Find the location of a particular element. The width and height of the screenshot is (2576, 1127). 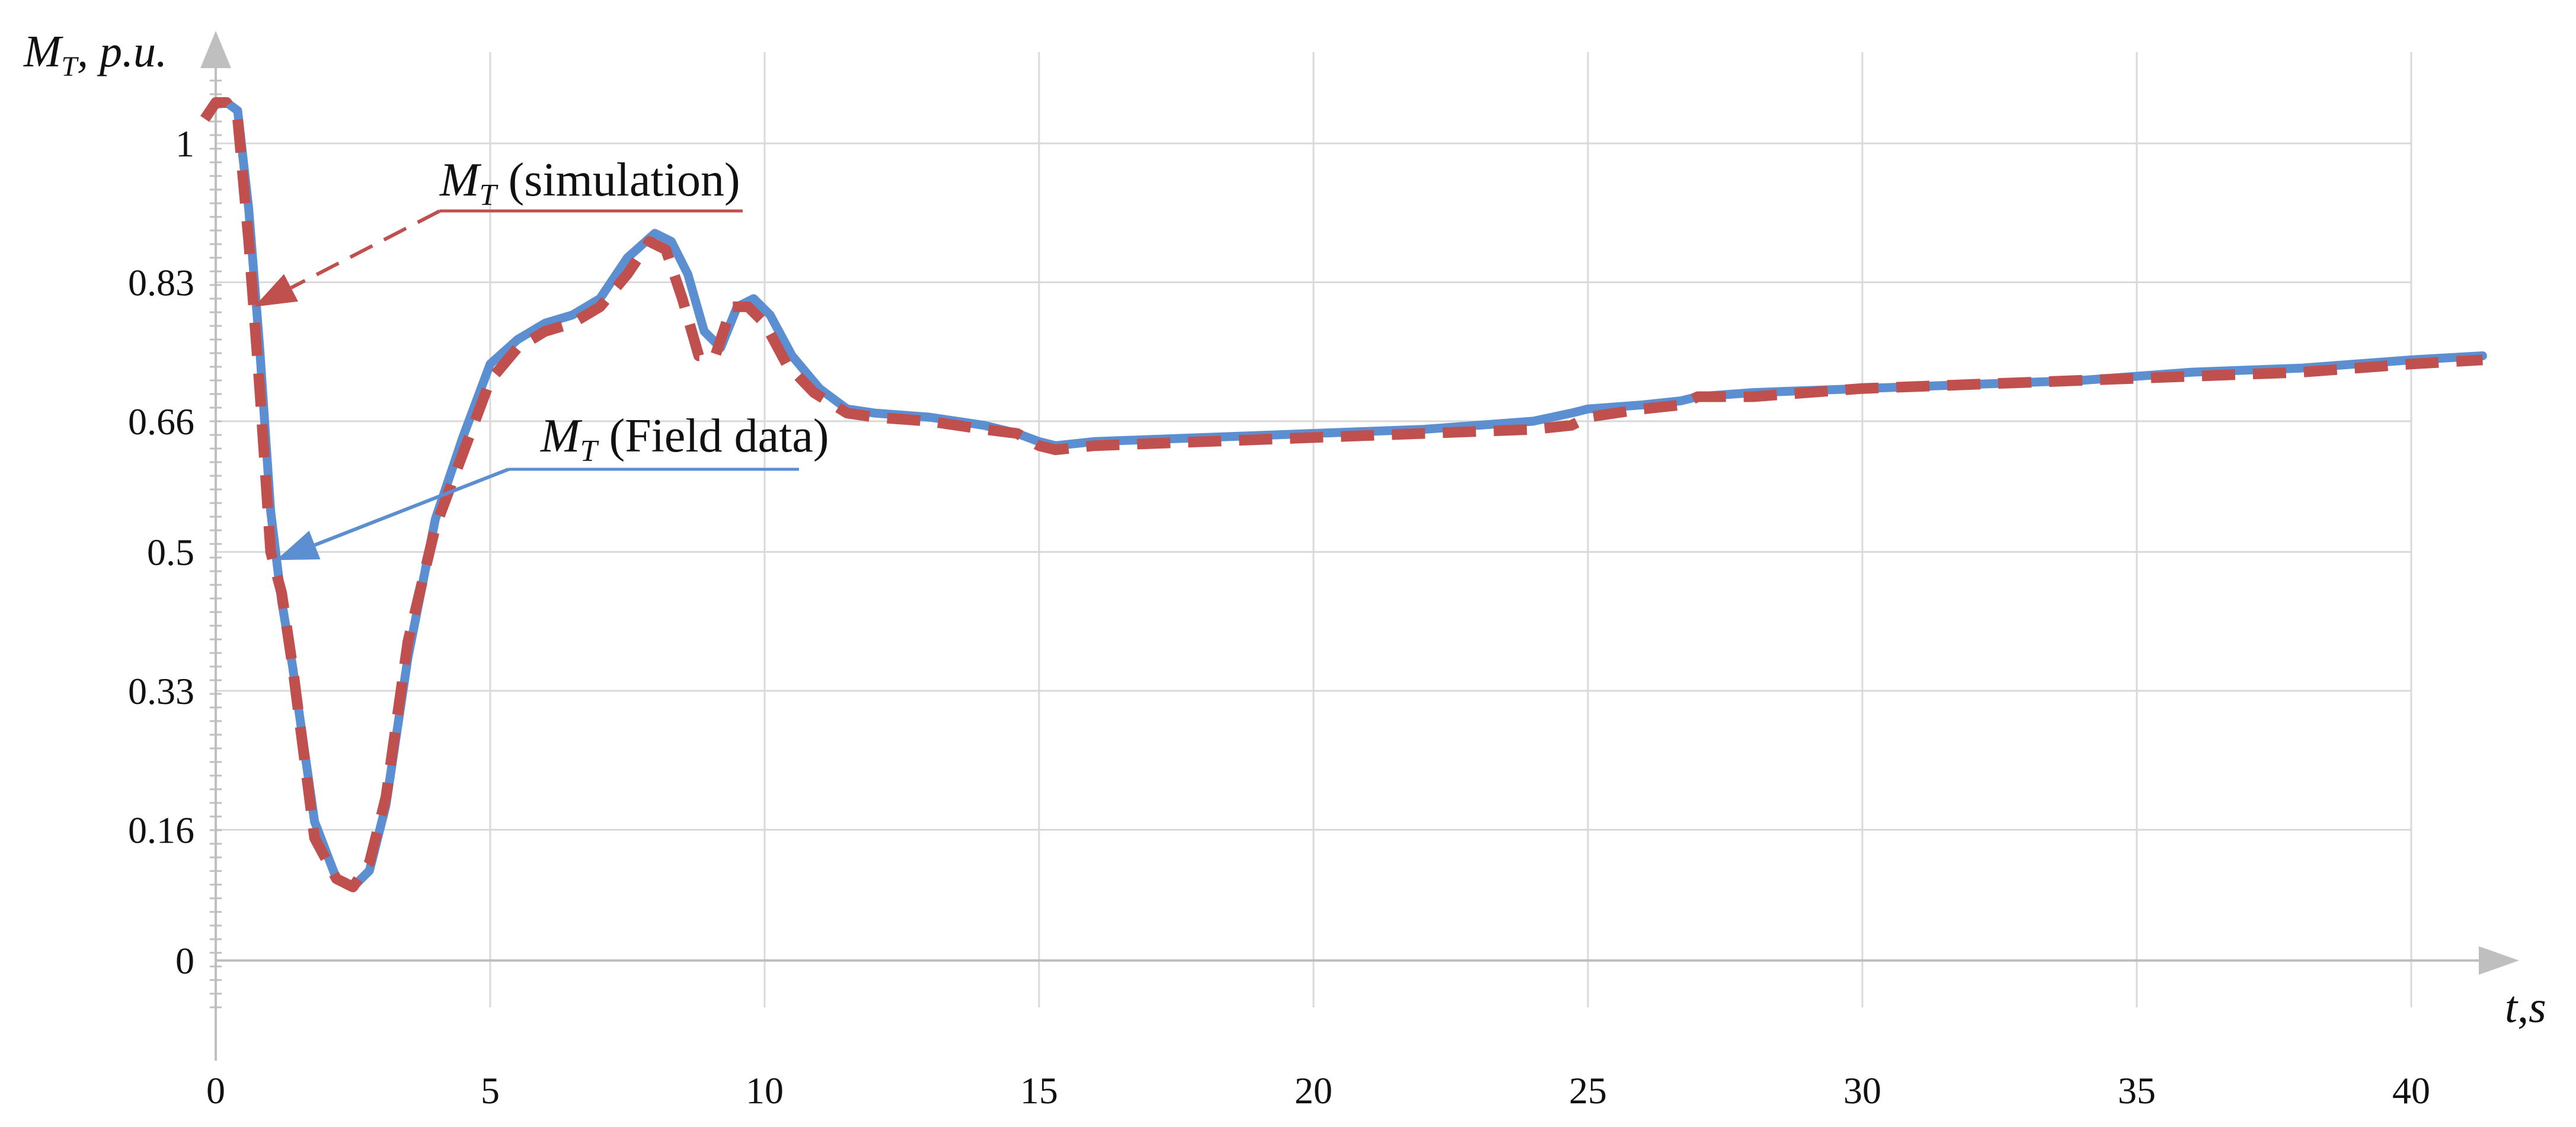

y-axis-title-subscript: T is located at coordinates (70, 66).